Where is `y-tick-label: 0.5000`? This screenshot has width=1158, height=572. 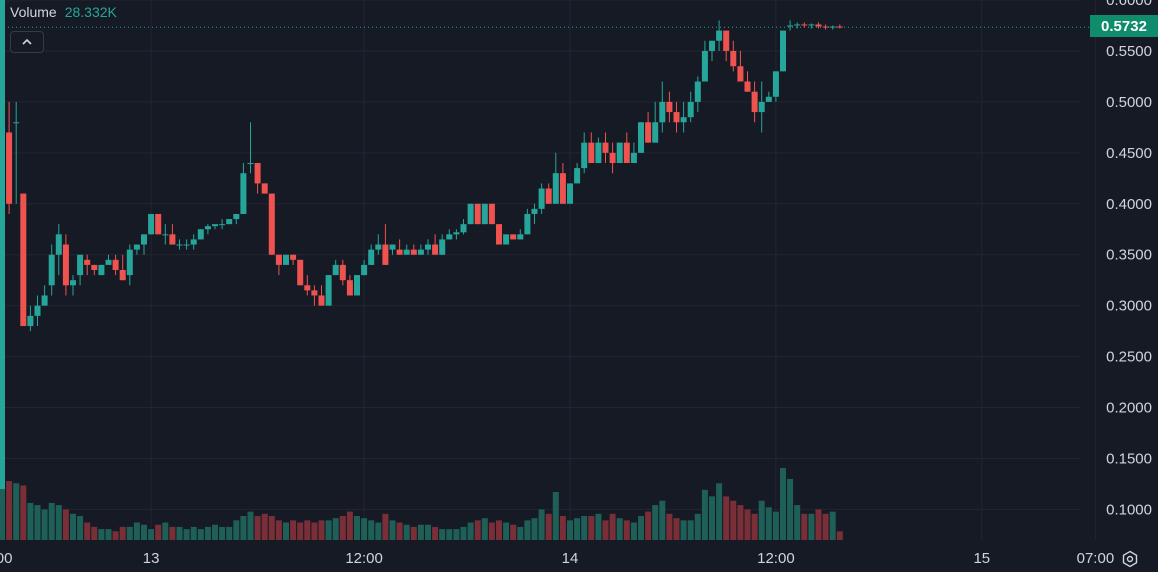
y-tick-label: 0.5000 is located at coordinates (1129, 102).